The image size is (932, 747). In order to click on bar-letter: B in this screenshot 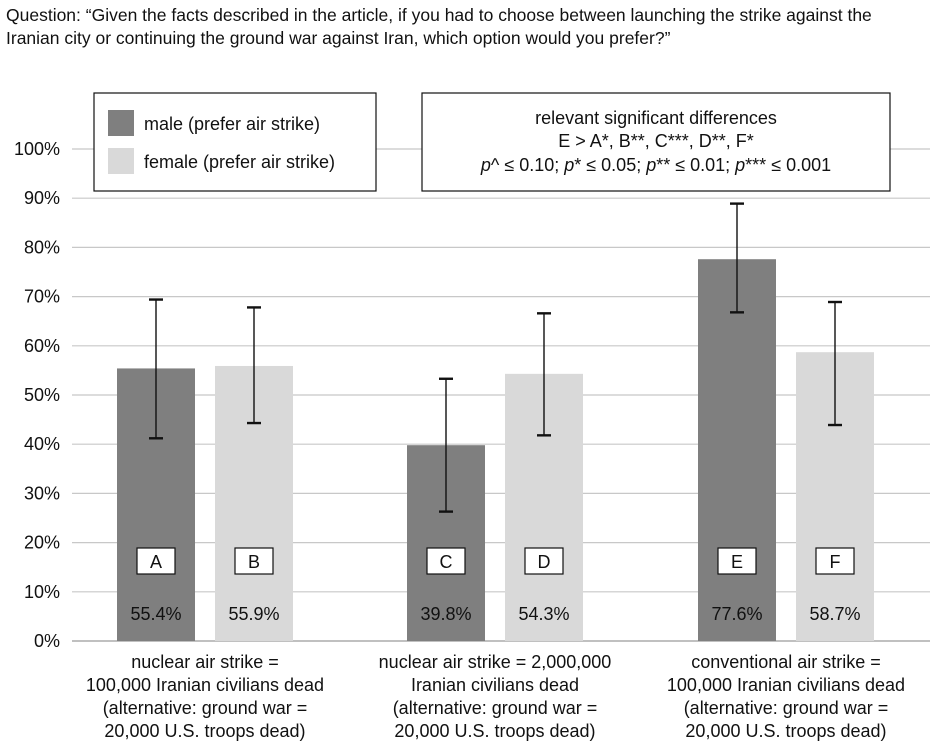, I will do `click(254, 562)`.